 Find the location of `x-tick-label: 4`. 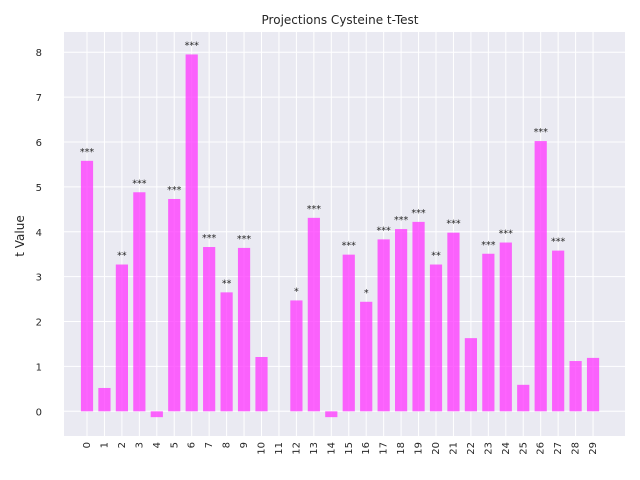

x-tick-label: 4 is located at coordinates (157, 445).